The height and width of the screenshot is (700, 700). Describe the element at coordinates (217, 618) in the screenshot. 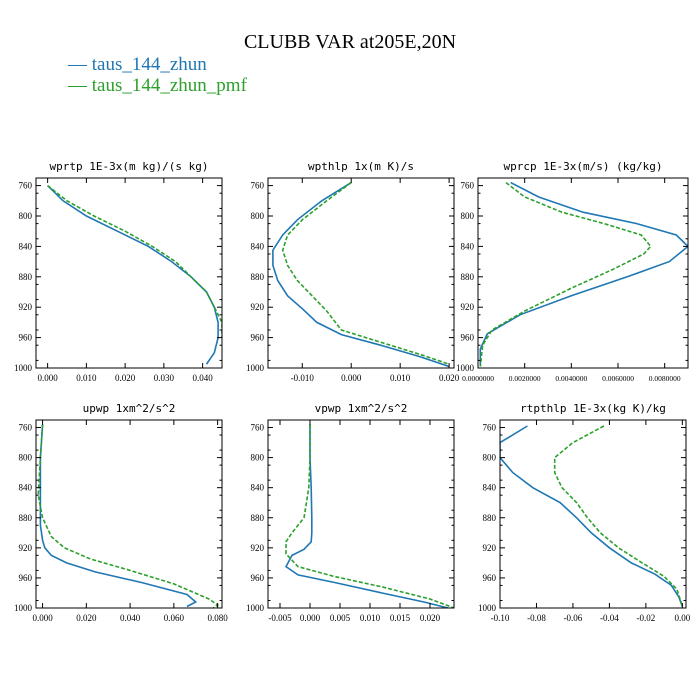

I see `x-tick-label: 0.080` at that location.